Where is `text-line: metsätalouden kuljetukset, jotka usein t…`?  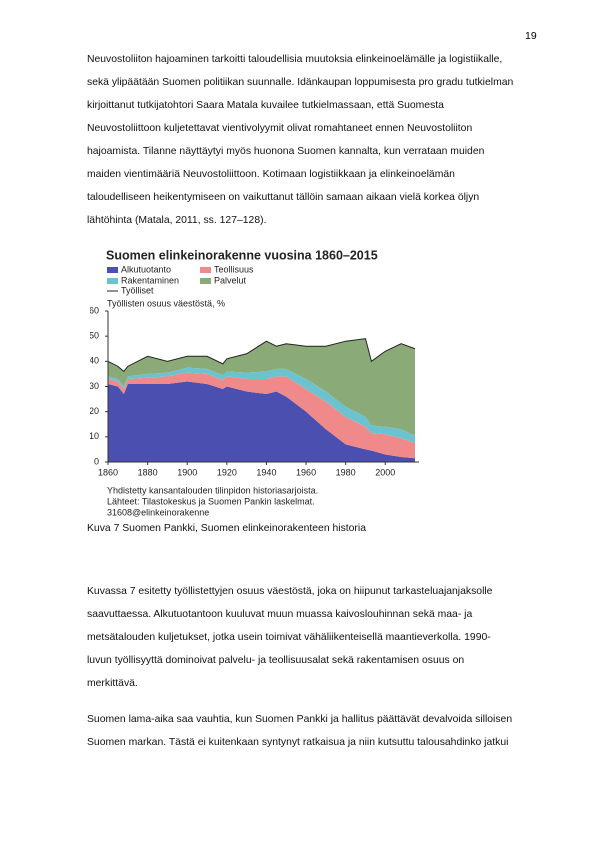
text-line: metsätalouden kuljetukset, jotka usein t… is located at coordinates (289, 637).